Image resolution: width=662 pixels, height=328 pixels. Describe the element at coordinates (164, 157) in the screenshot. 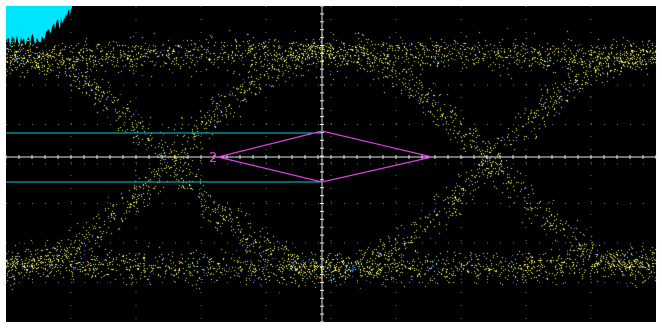

I see `horizontal-cursors` at that location.